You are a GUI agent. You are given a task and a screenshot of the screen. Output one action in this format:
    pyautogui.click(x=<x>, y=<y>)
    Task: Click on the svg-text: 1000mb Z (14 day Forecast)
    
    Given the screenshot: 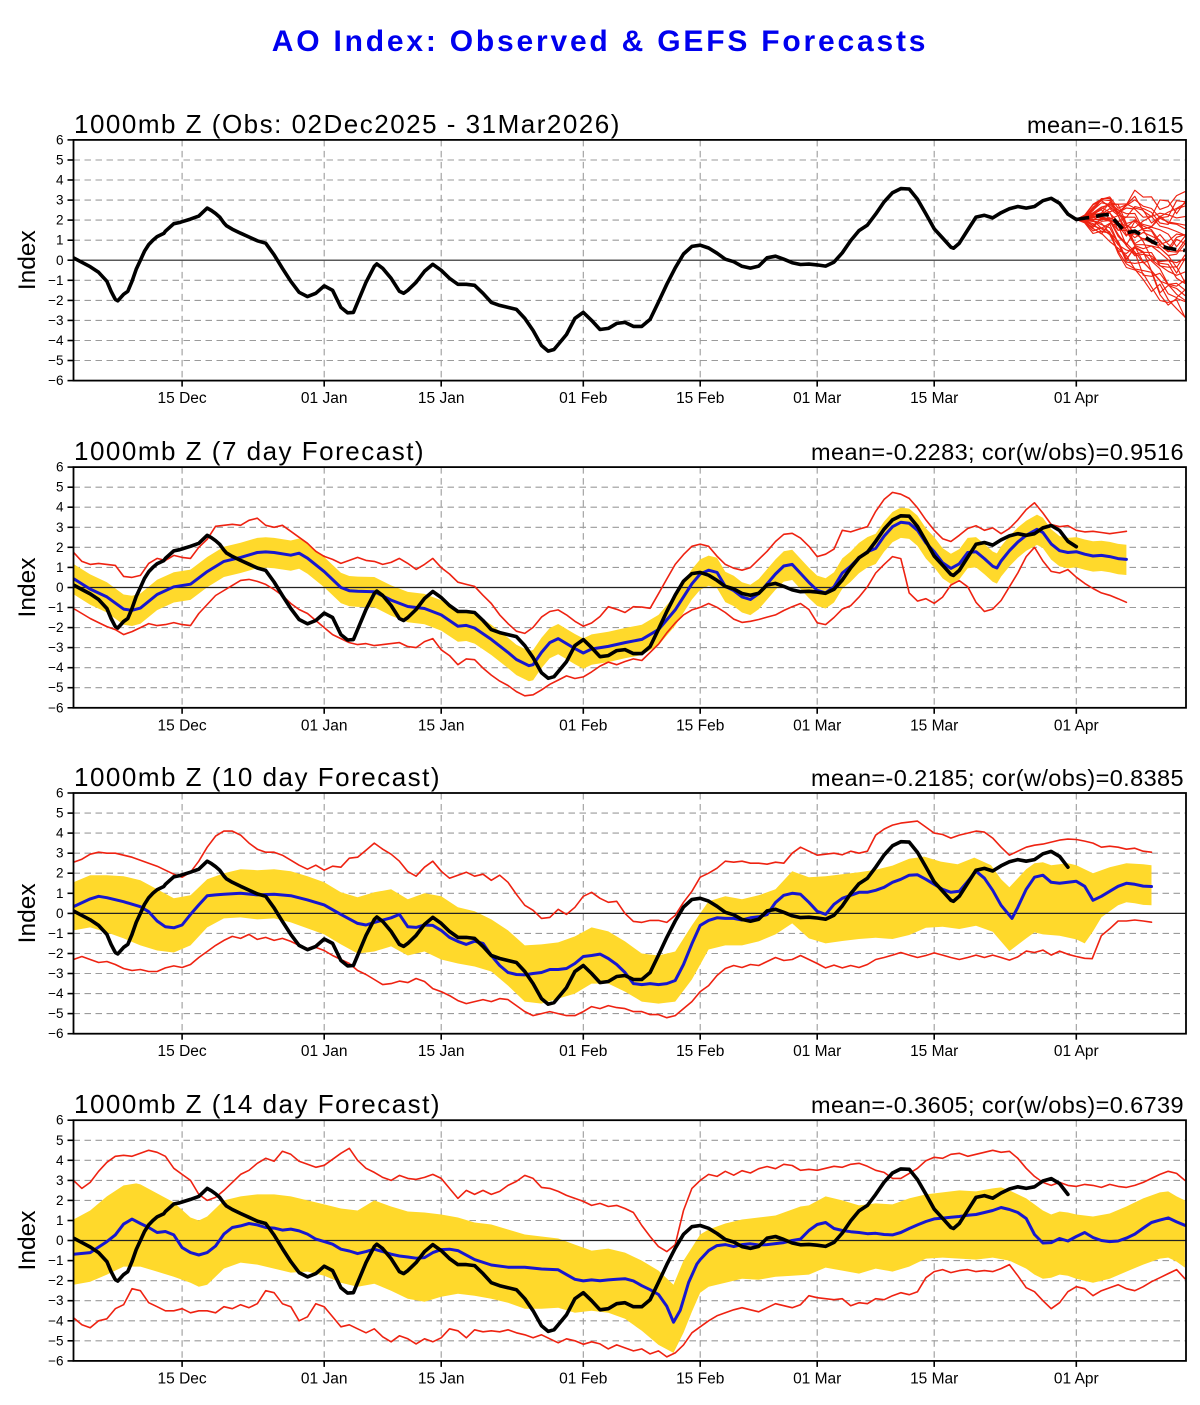 What is the action you would take?
    pyautogui.click(x=257, y=1104)
    